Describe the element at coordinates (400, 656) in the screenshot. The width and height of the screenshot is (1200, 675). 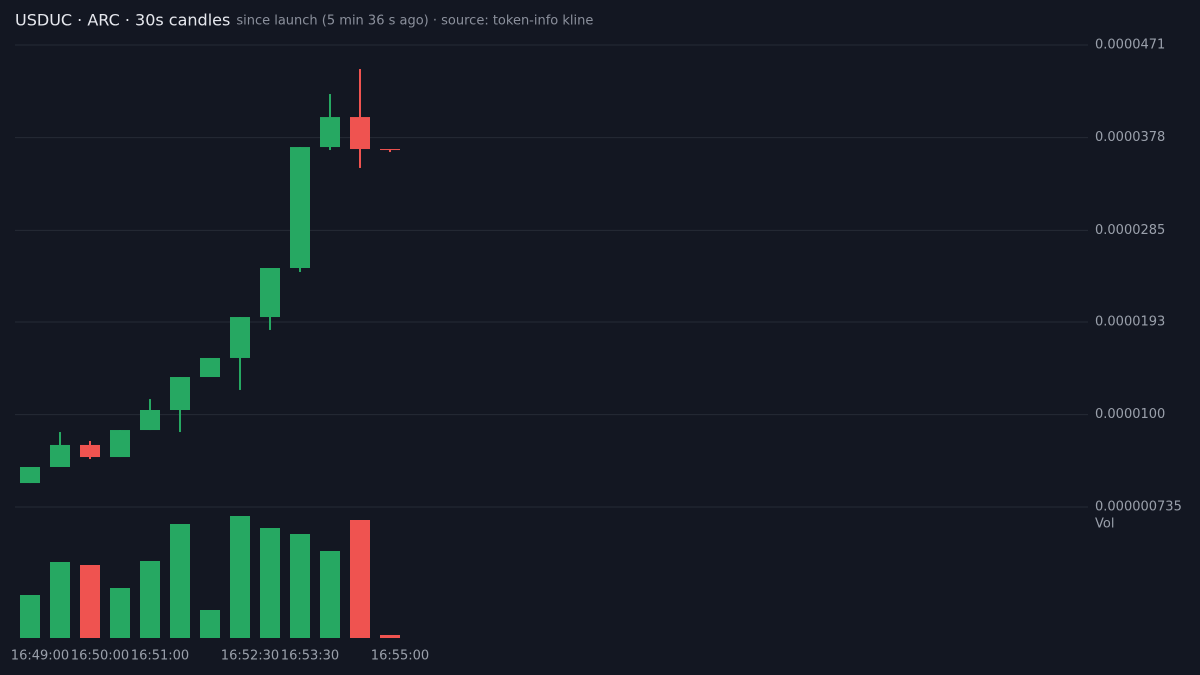
I see `x-tick-label: 16:55:00` at that location.